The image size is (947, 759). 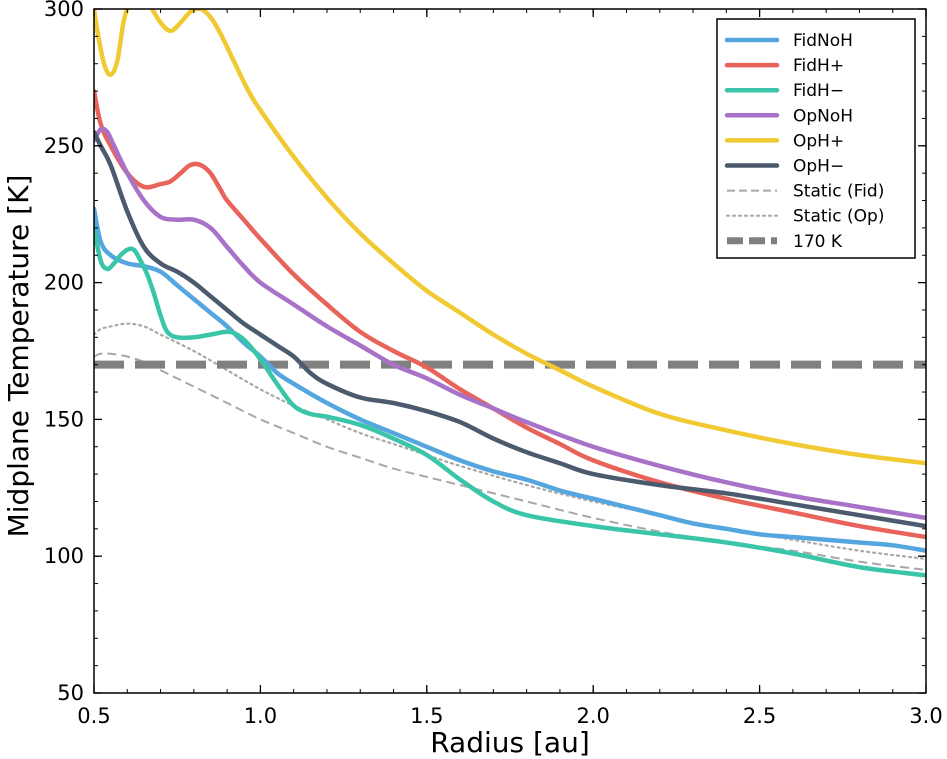 What do you see at coordinates (18, 356) in the screenshot?
I see `y-axis-label: Midplane Temperature [K]` at bounding box center [18, 356].